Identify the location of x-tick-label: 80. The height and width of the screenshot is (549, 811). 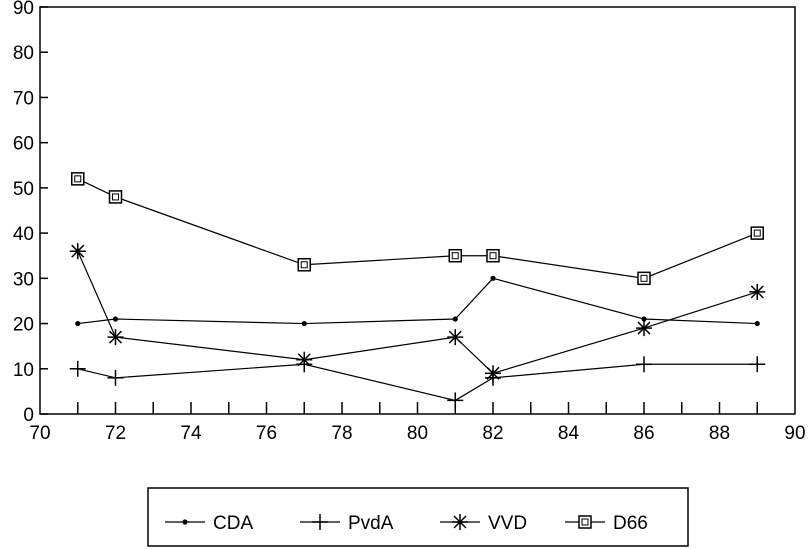
(417, 433).